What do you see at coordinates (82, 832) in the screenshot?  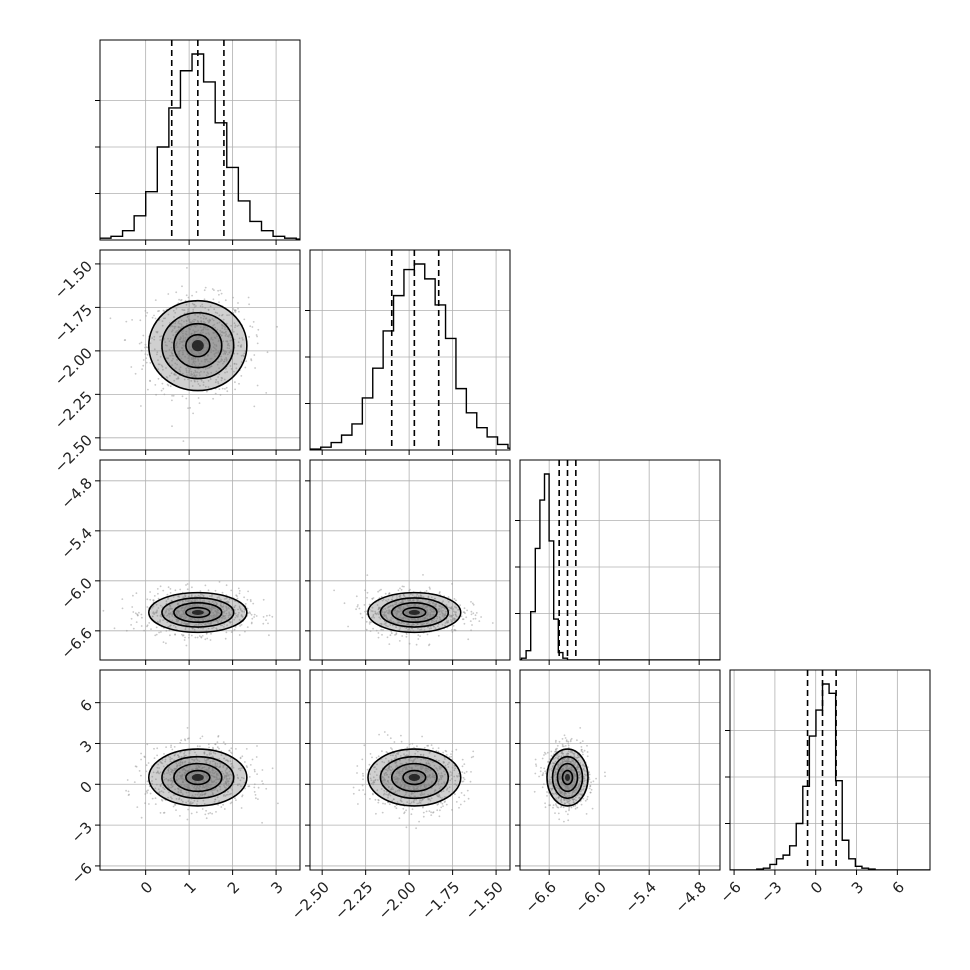 I see `y-tick-label: −3` at bounding box center [82, 832].